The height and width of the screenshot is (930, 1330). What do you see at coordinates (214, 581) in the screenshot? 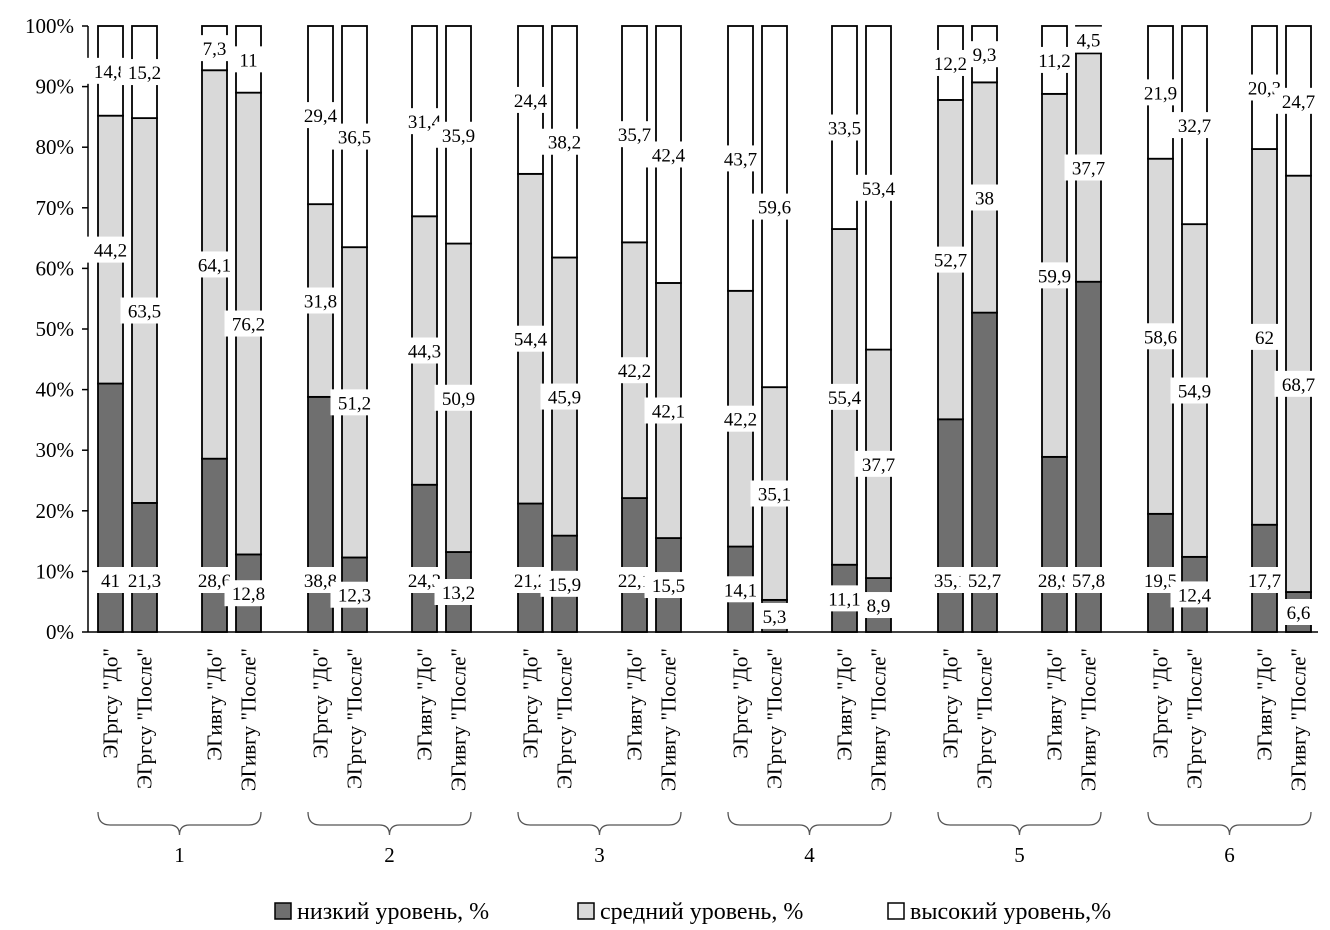
I see `data-label-low: 28,6` at bounding box center [214, 581].